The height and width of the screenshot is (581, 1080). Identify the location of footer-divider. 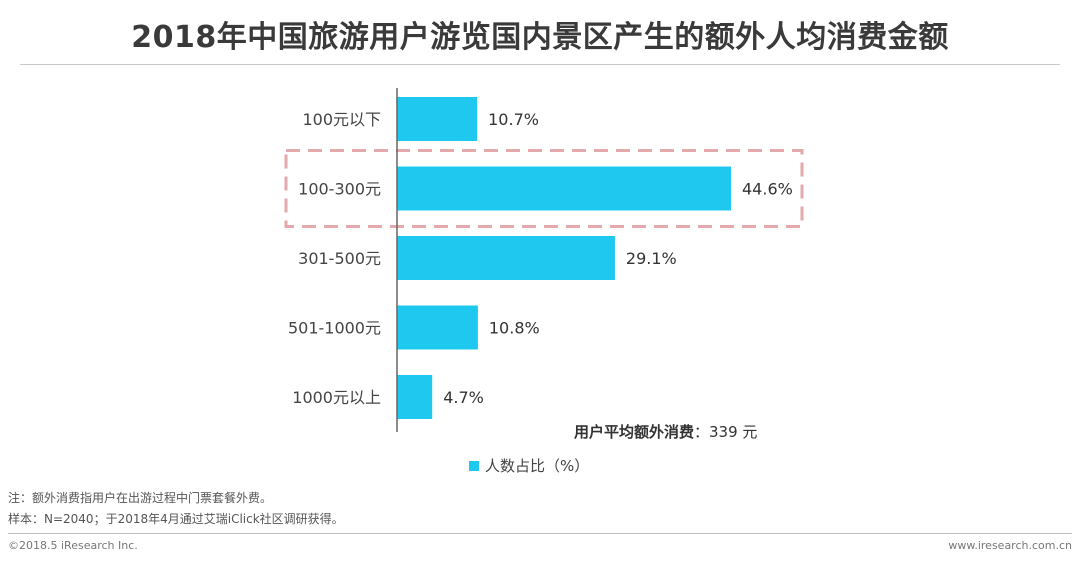
(540, 533).